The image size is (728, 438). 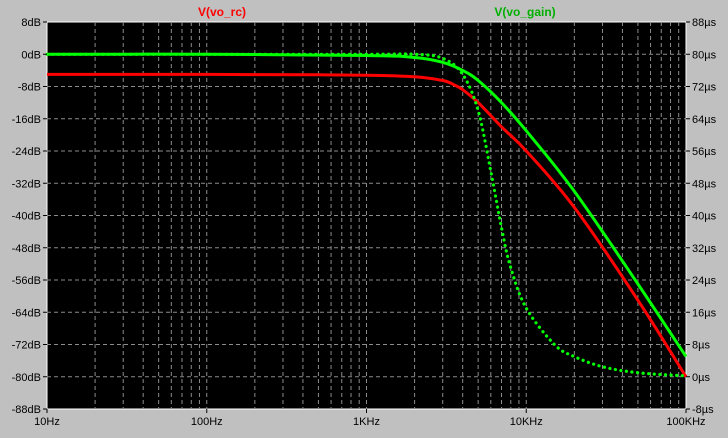 What do you see at coordinates (26, 184) in the screenshot?
I see `y-left-tick-label: -32dB` at bounding box center [26, 184].